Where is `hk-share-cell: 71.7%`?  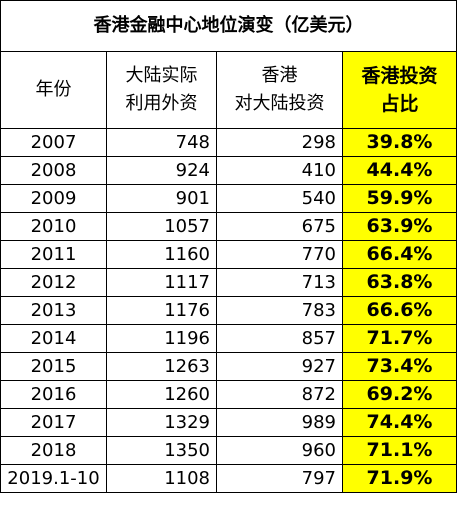 hk-share-cell: 71.7% is located at coordinates (399, 338).